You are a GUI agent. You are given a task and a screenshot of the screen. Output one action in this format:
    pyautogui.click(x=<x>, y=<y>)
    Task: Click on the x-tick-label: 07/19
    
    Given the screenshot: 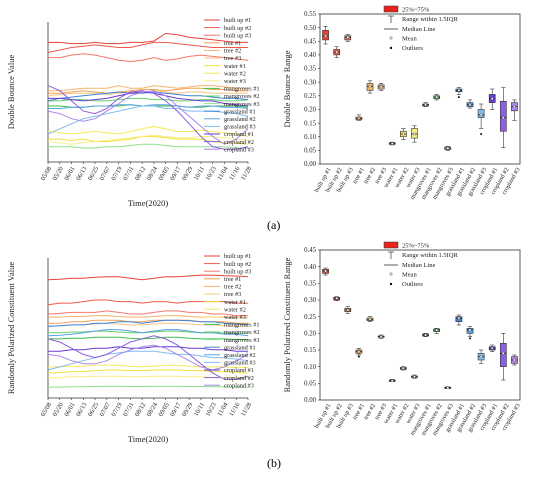 What is the action you would take?
    pyautogui.click(x=116, y=410)
    